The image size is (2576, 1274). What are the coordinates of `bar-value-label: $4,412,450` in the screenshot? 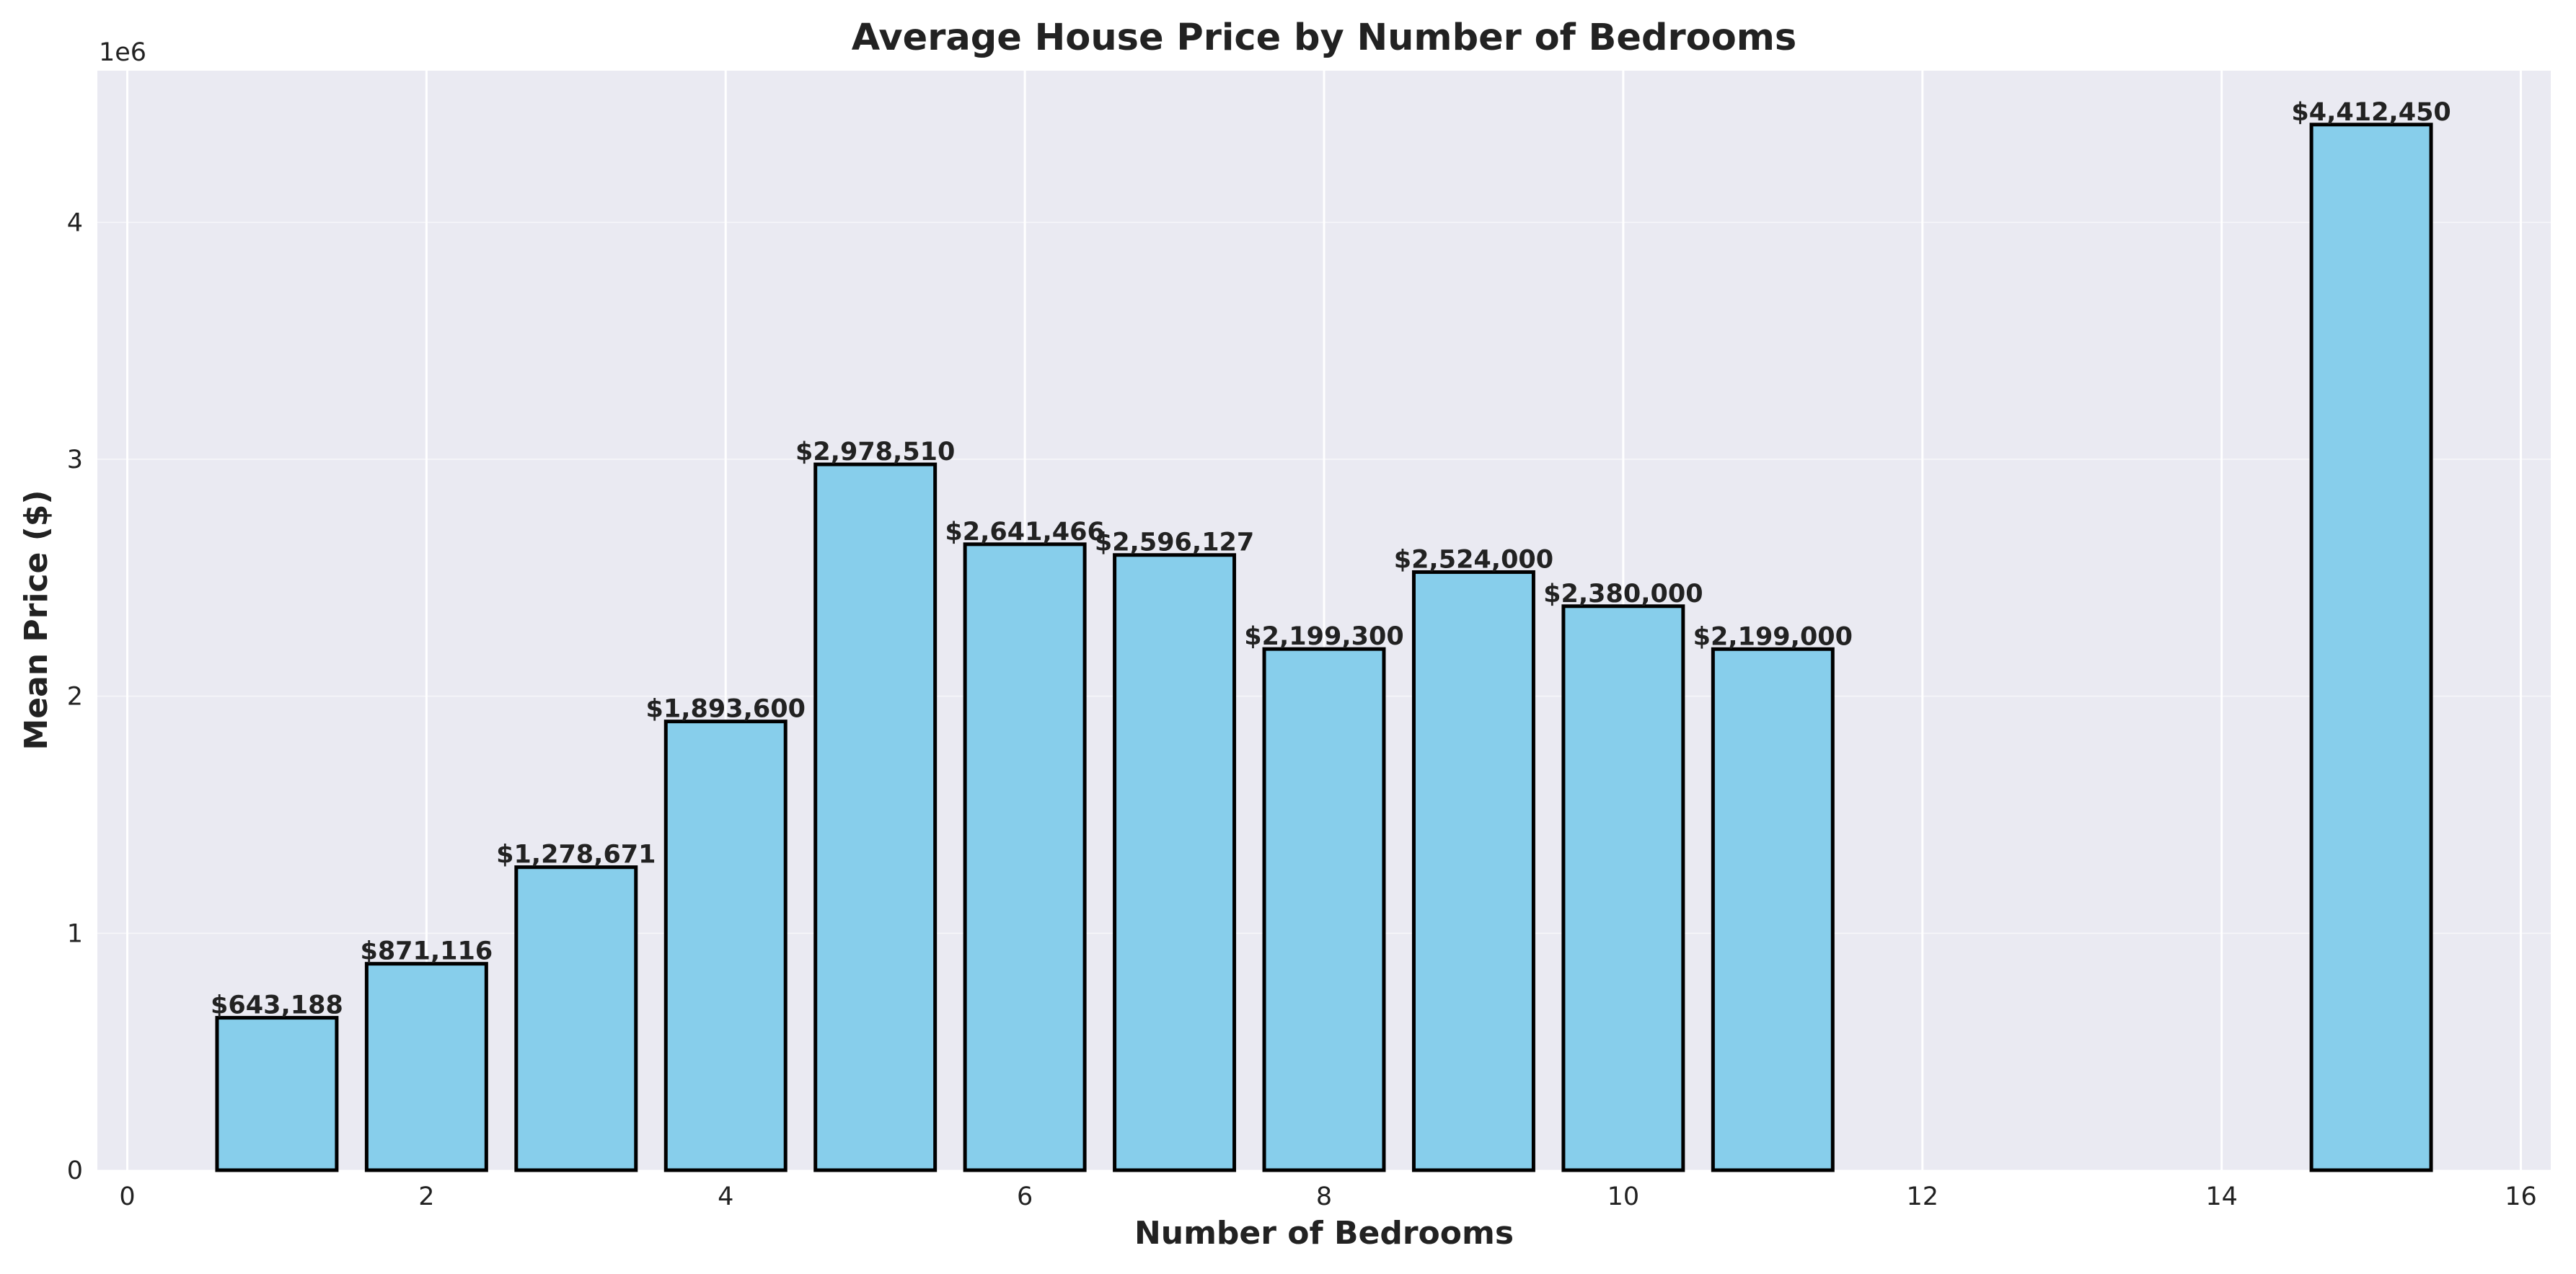 It's located at (2371, 112).